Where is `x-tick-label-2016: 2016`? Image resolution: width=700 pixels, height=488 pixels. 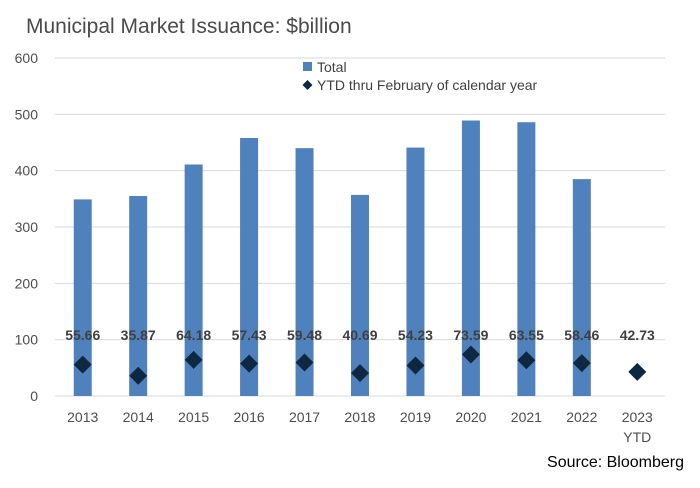
x-tick-label-2016: 2016 is located at coordinates (249, 417).